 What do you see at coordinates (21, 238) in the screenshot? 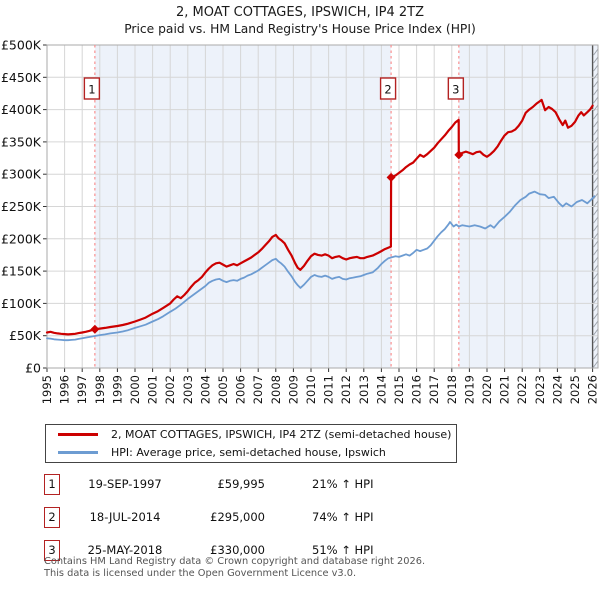
I see `y-axis-label: £200K` at bounding box center [21, 238].